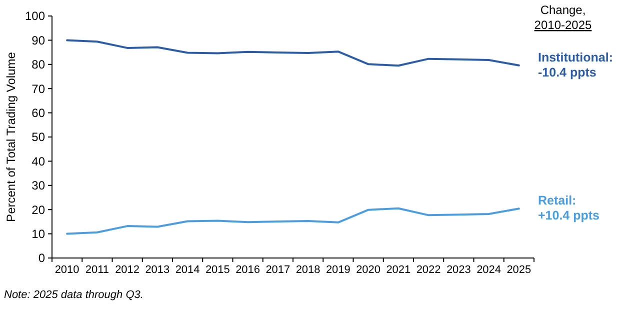 The height and width of the screenshot is (321, 624). Describe the element at coordinates (248, 270) in the screenshot. I see `x-tick-label: 2016` at that location.